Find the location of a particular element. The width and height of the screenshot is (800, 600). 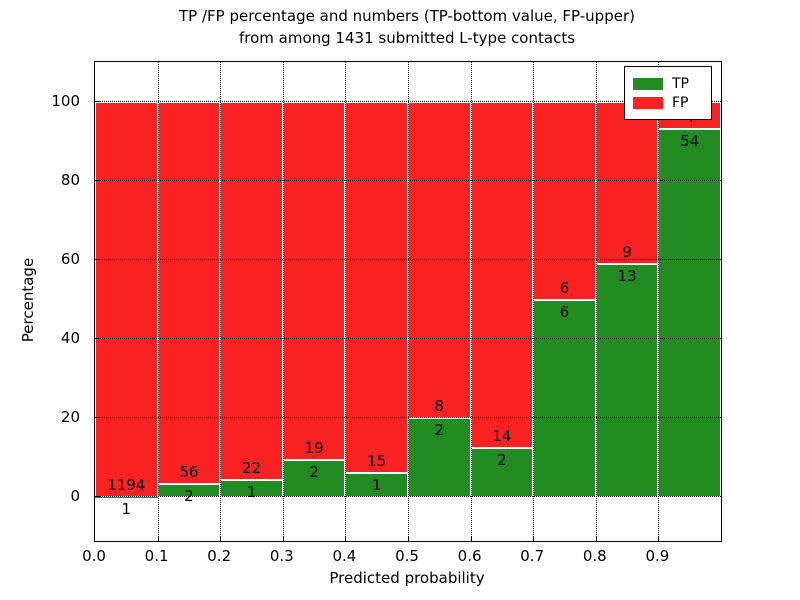

fp-count-label: 14 is located at coordinates (502, 435).